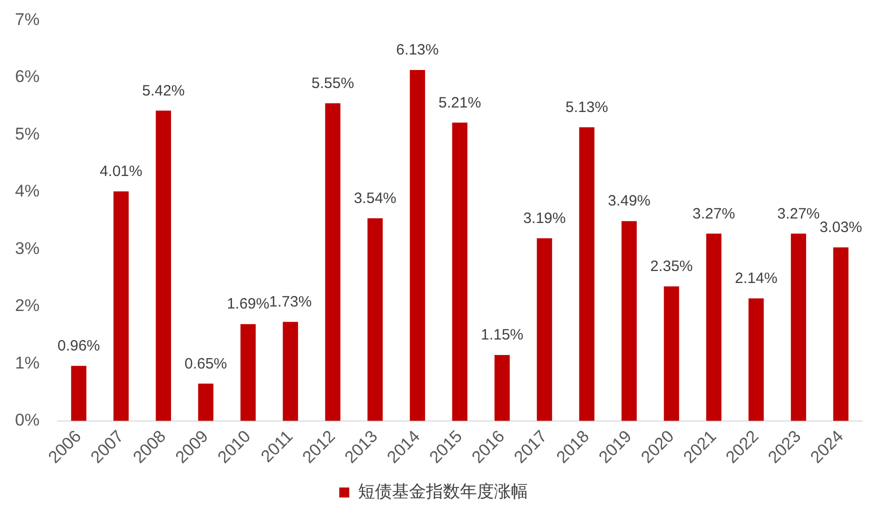  What do you see at coordinates (248, 304) in the screenshot?
I see `data-label: 1.69%` at bounding box center [248, 304].